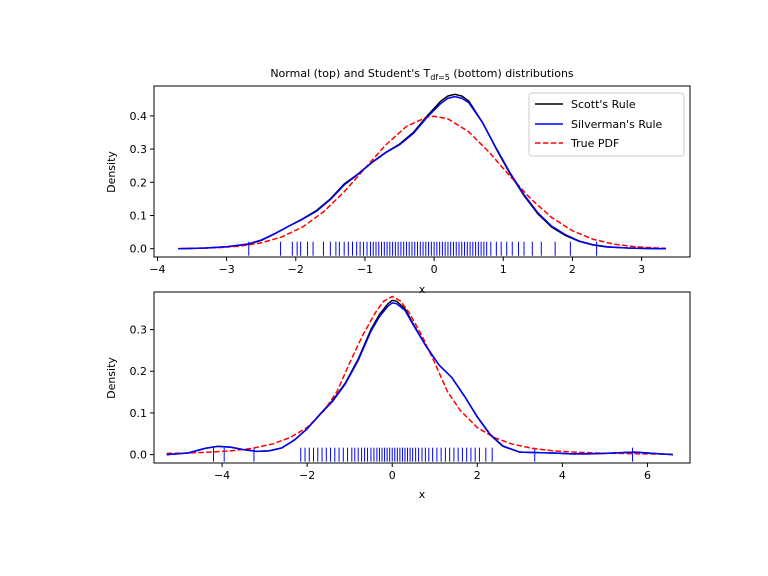 Image resolution: width=768 pixels, height=576 pixels. What do you see at coordinates (139, 371) in the screenshot?
I see `bottom-y-tick-label: 0.2` at bounding box center [139, 371].